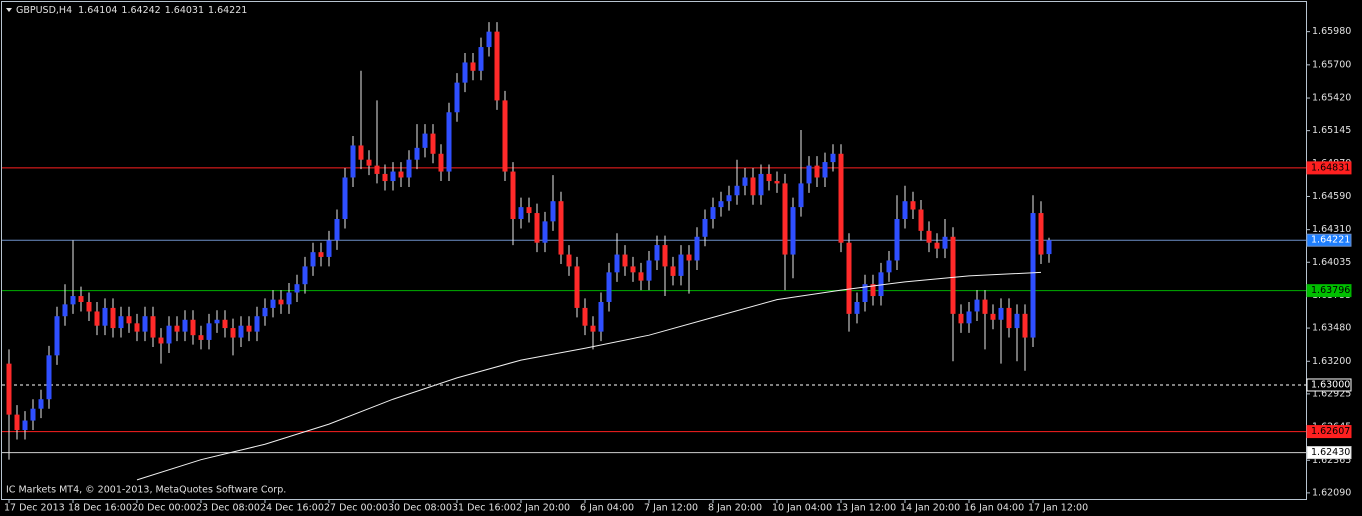 The width and height of the screenshot is (1362, 516). What do you see at coordinates (1331, 492) in the screenshot?
I see `y-tick-label: 1.62090` at bounding box center [1331, 492].